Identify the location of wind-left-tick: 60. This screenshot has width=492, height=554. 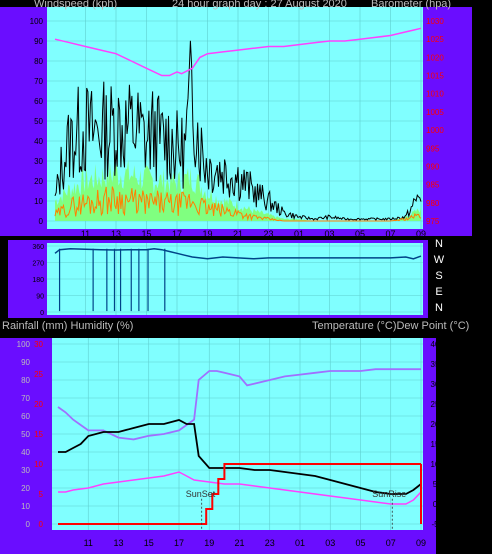
(38, 101).